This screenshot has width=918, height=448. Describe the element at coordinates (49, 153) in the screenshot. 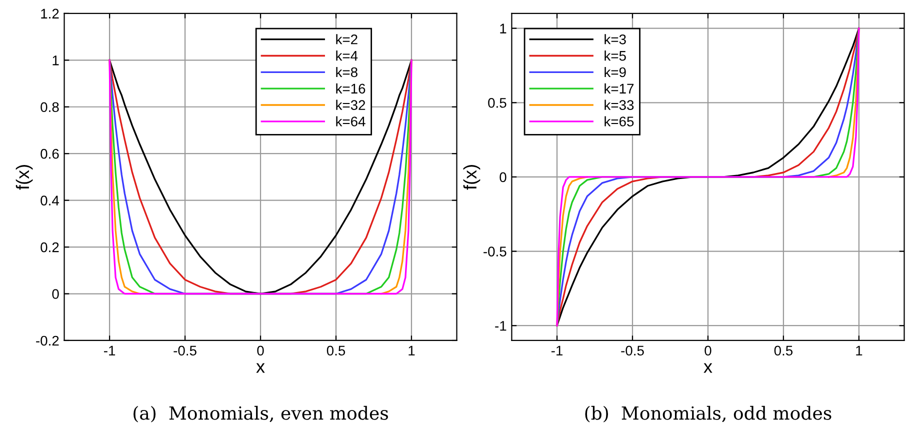

I see `y-tick-label: 0.6` at that location.